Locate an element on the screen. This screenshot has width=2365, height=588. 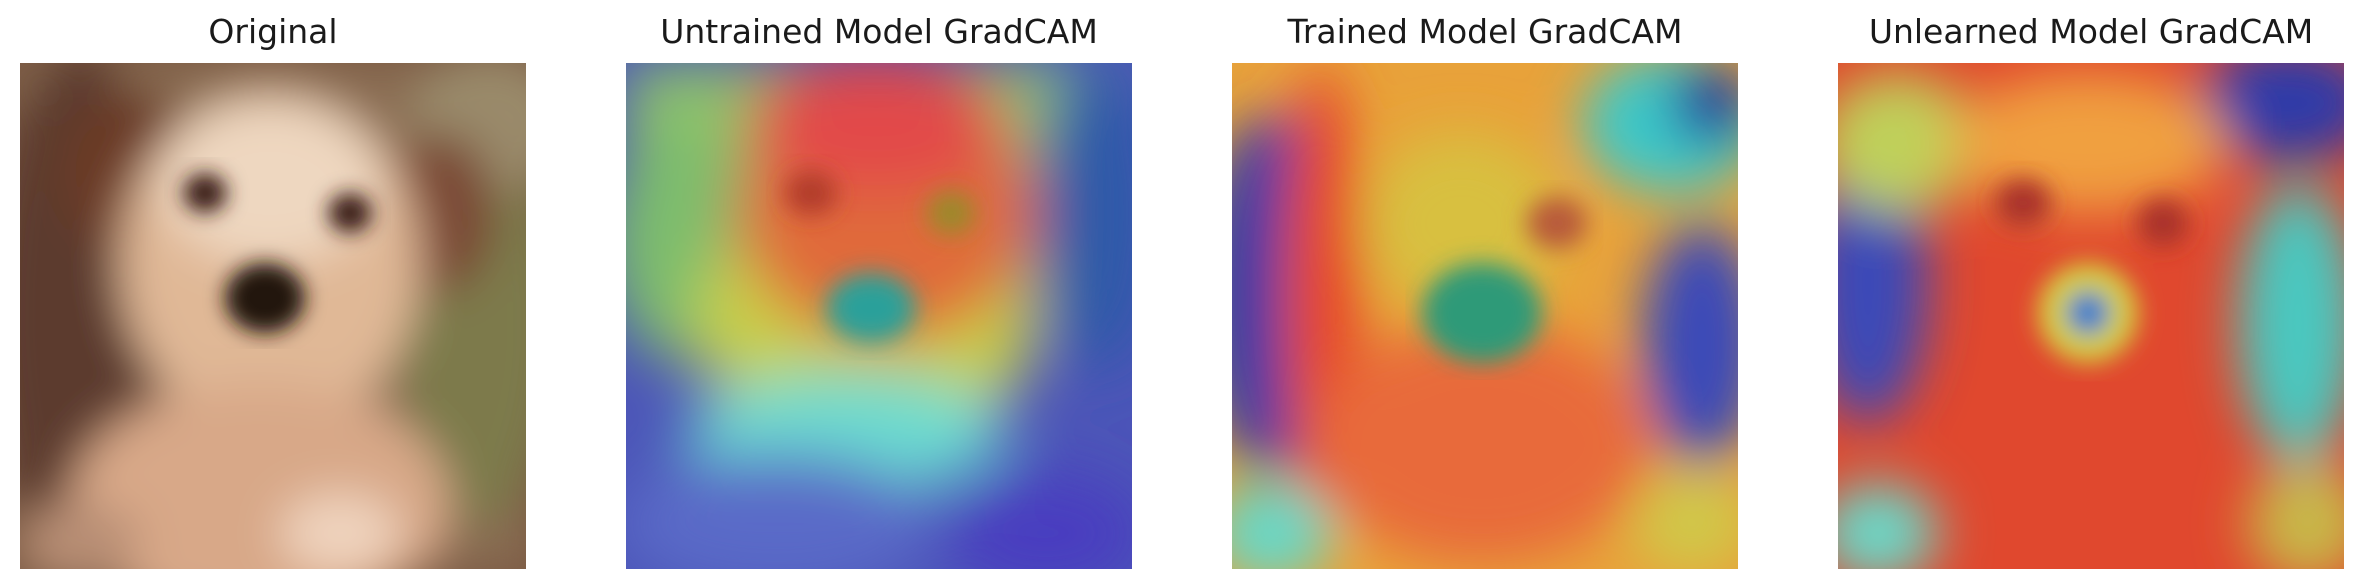
panel-title: Original is located at coordinates (273, 31).